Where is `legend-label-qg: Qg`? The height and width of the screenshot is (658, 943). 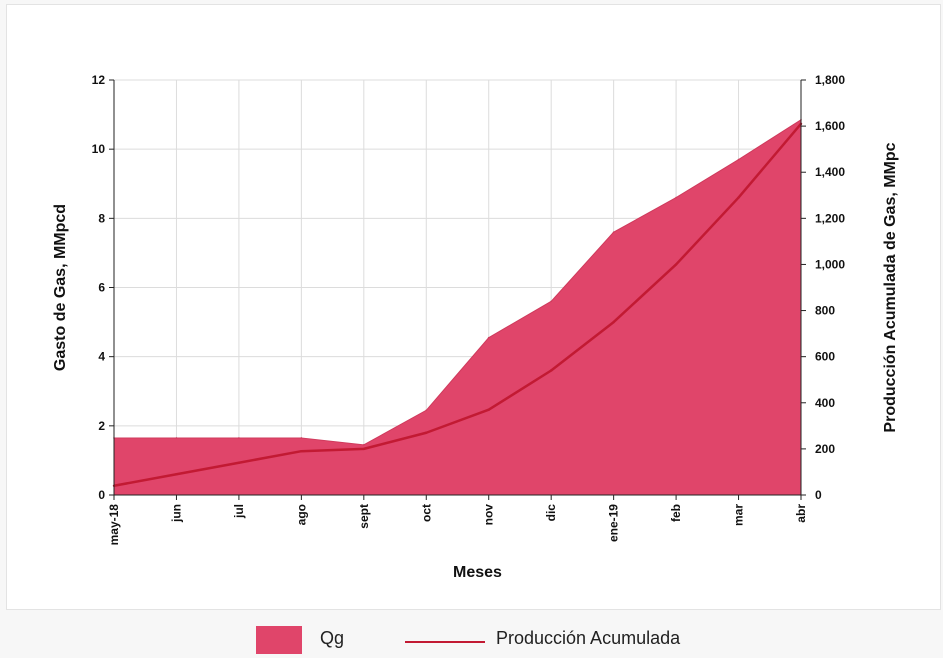 legend-label-qg: Qg is located at coordinates (332, 638).